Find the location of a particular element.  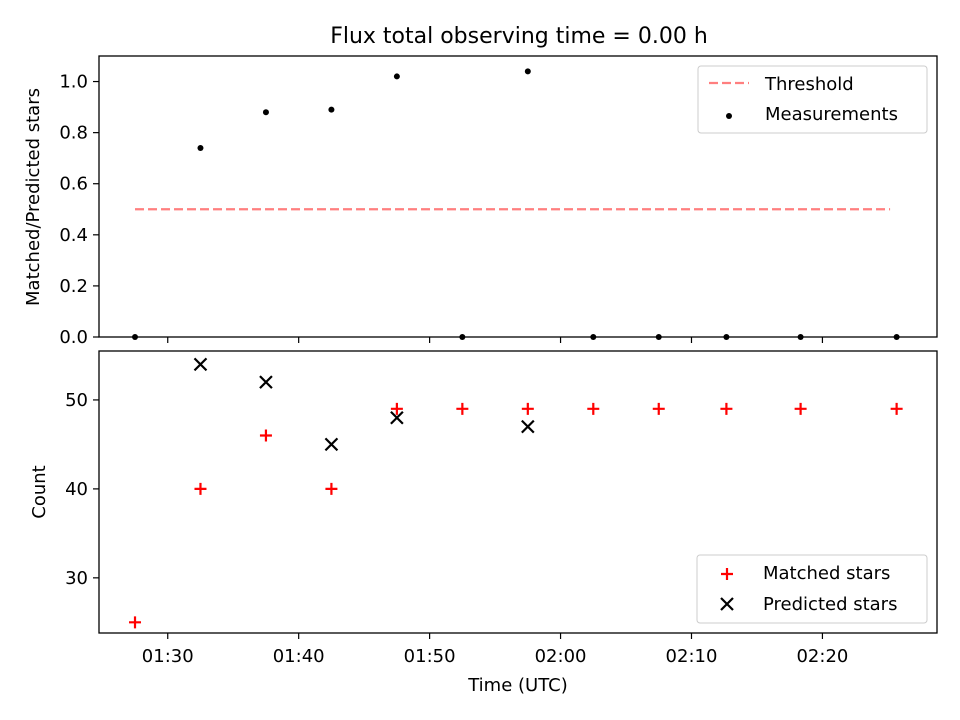

x-tick-label: 02:20 is located at coordinates (822, 656).